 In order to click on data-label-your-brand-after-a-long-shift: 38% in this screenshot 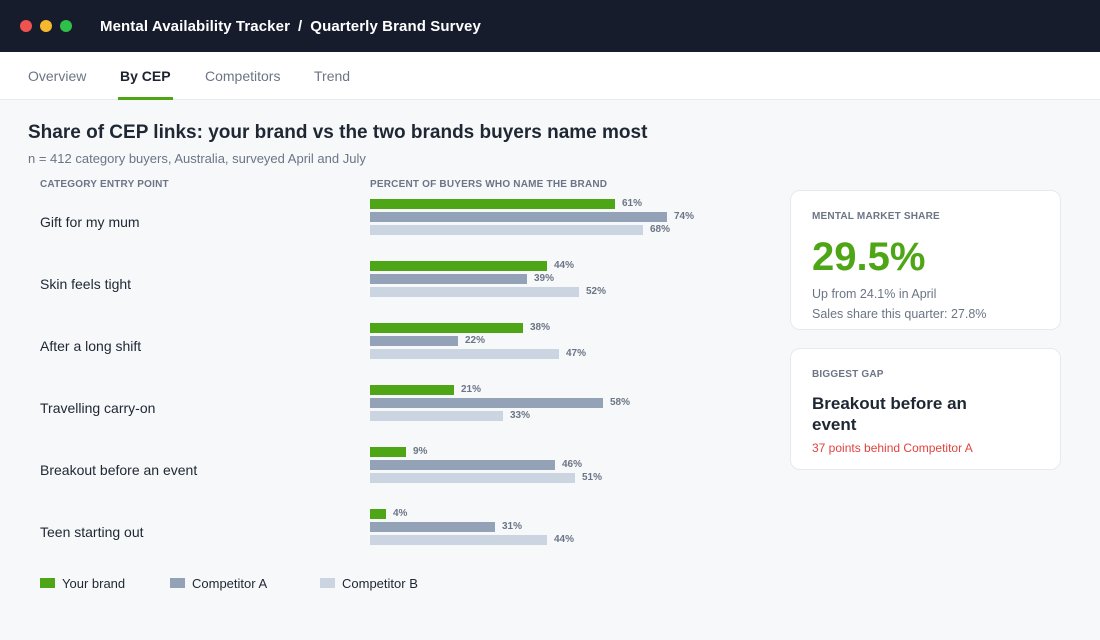, I will do `click(540, 327)`.